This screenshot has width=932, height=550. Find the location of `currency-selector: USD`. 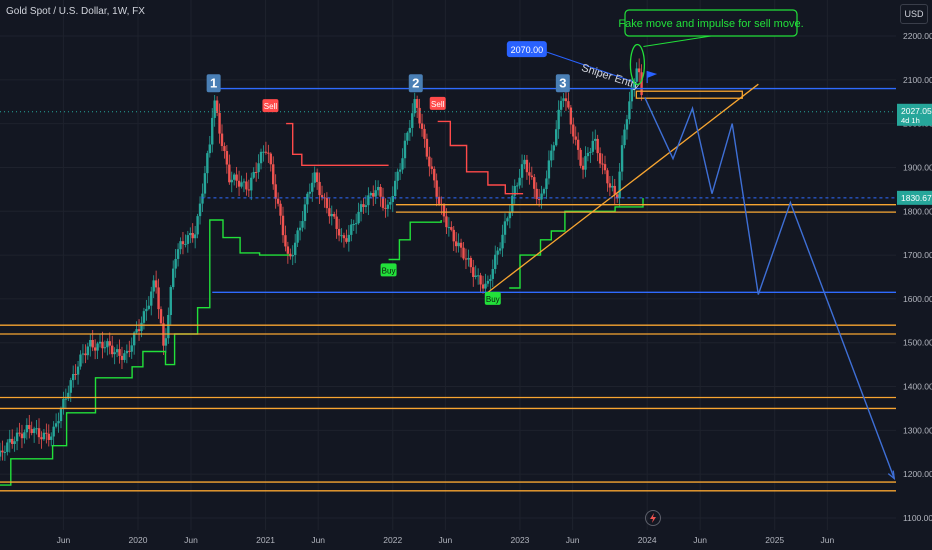

currency-selector: USD is located at coordinates (914, 14).